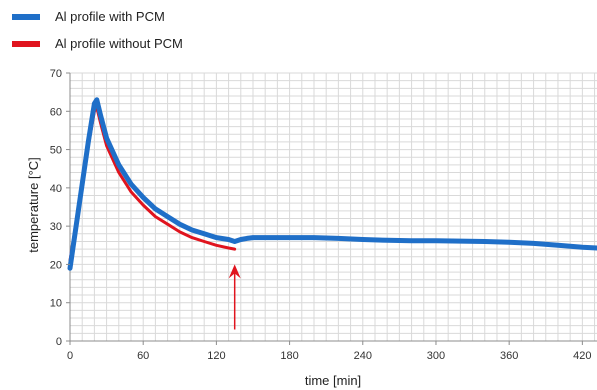  What do you see at coordinates (289, 356) in the screenshot?
I see `x-tick-label: 180` at bounding box center [289, 356].